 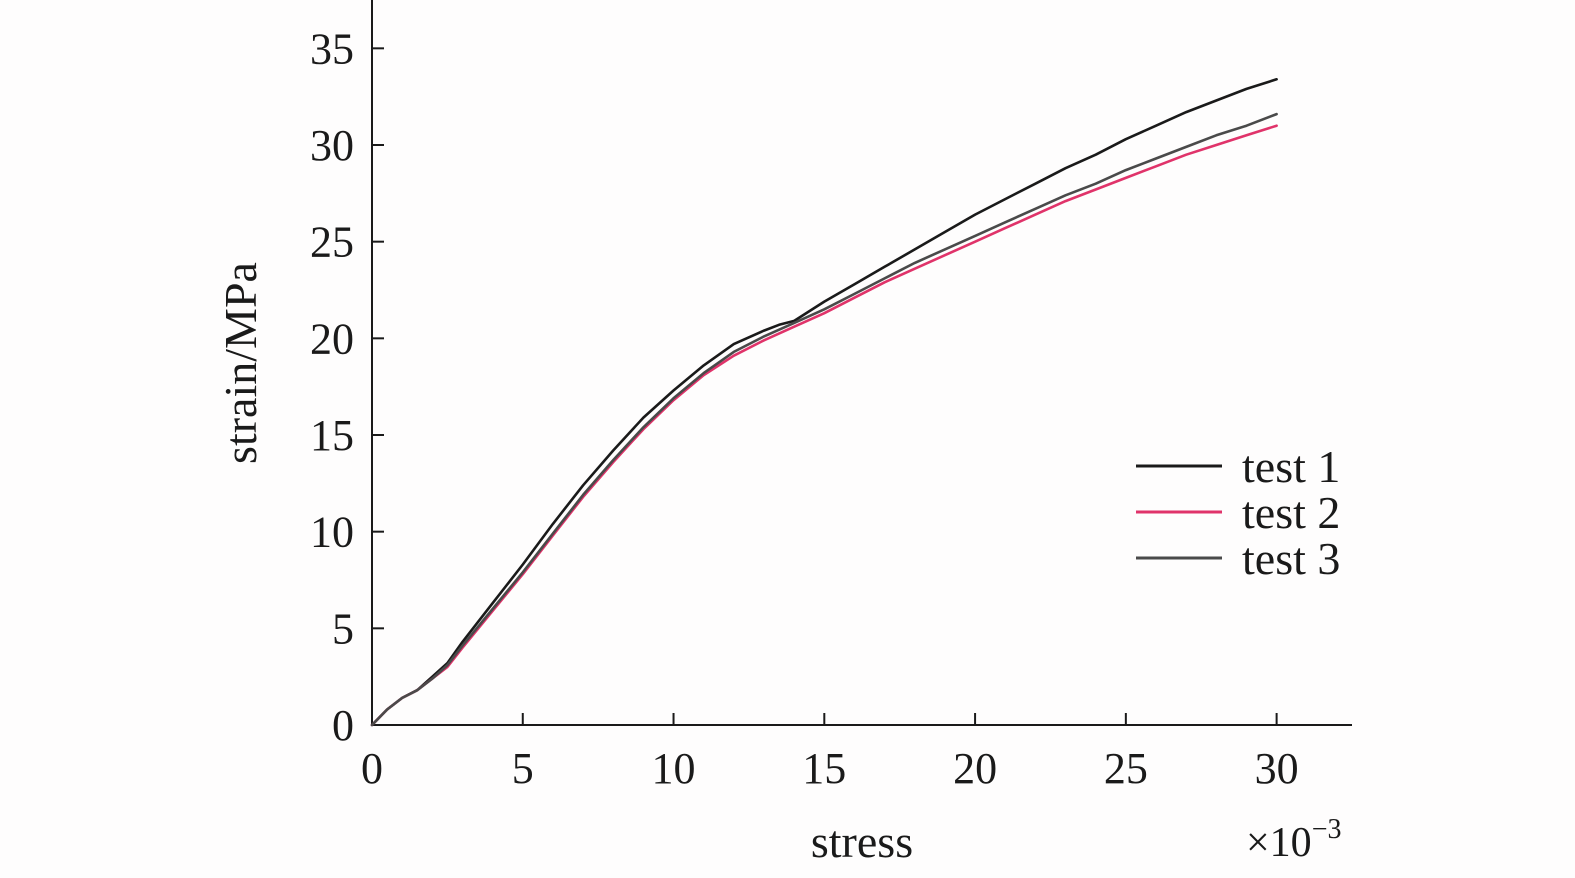 What do you see at coordinates (332, 435) in the screenshot?
I see `y-tick-label: 15` at bounding box center [332, 435].